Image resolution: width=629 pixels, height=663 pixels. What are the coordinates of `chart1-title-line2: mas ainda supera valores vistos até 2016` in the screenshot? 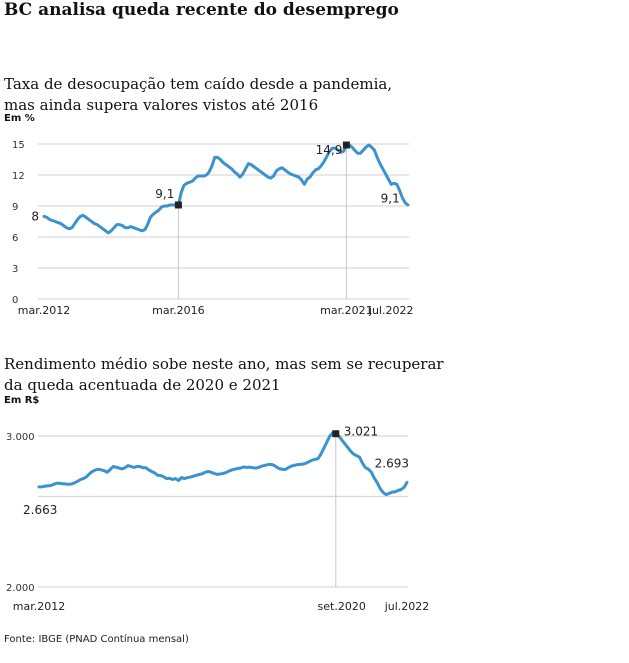 It's located at (161, 105).